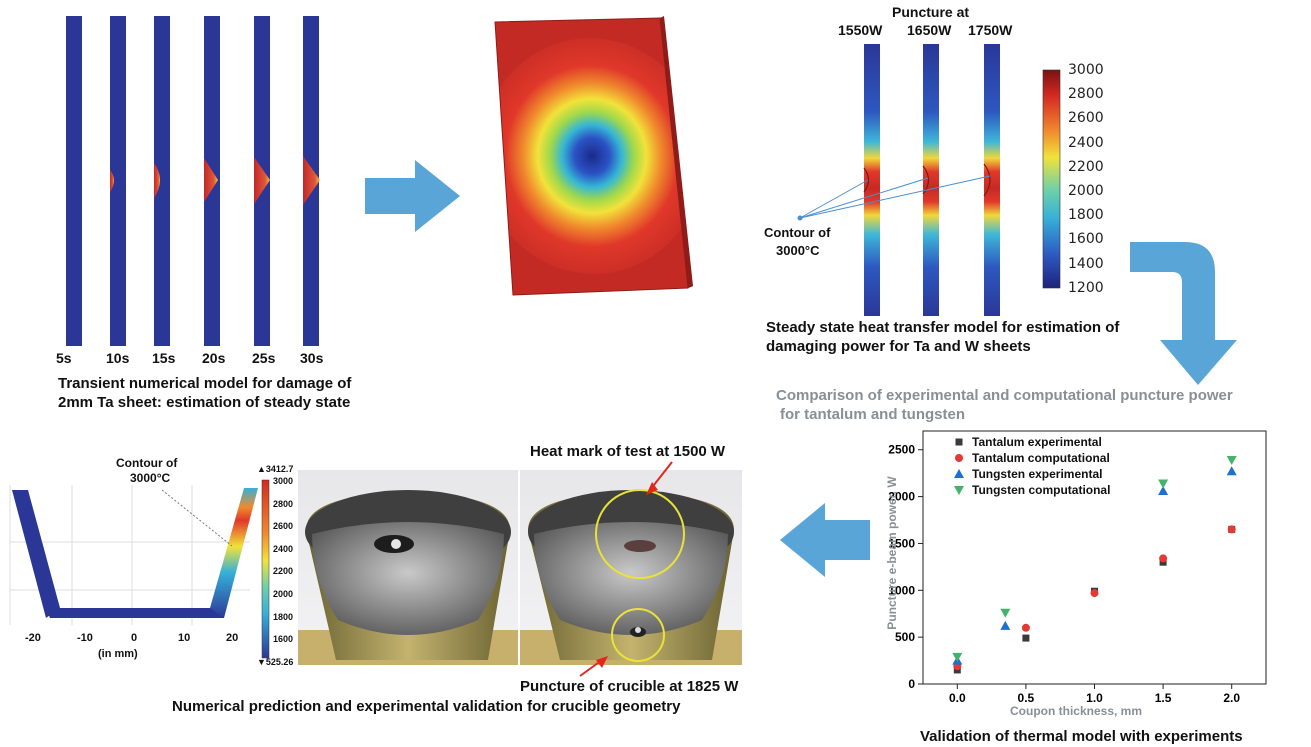  What do you see at coordinates (1163, 698) in the screenshot?
I see `x-tick-label: 1.5` at bounding box center [1163, 698].